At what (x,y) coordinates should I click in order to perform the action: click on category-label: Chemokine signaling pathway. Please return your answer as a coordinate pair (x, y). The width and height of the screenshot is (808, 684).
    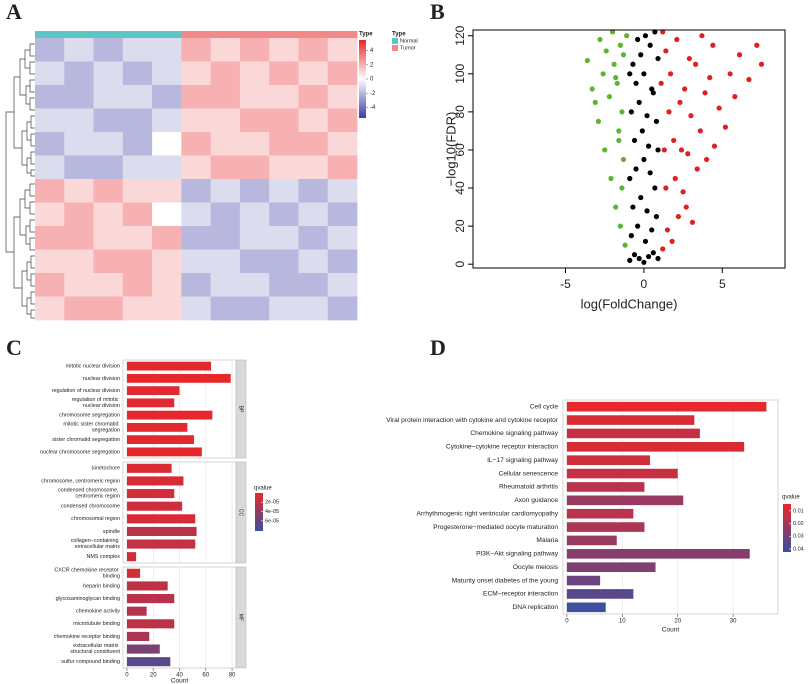
    Looking at the image, I should click on (514, 433).